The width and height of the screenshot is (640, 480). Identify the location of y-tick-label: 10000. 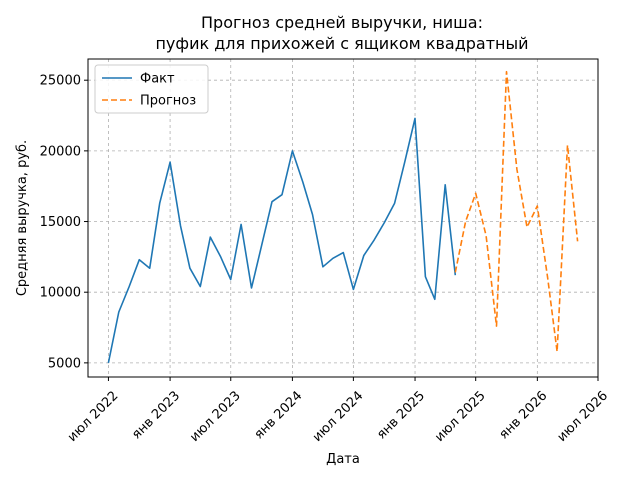
(60, 293).